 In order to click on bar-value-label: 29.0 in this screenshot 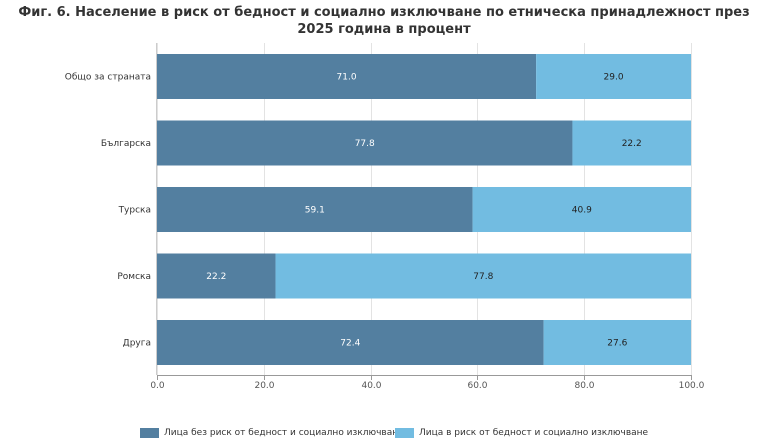, I will do `click(614, 78)`.